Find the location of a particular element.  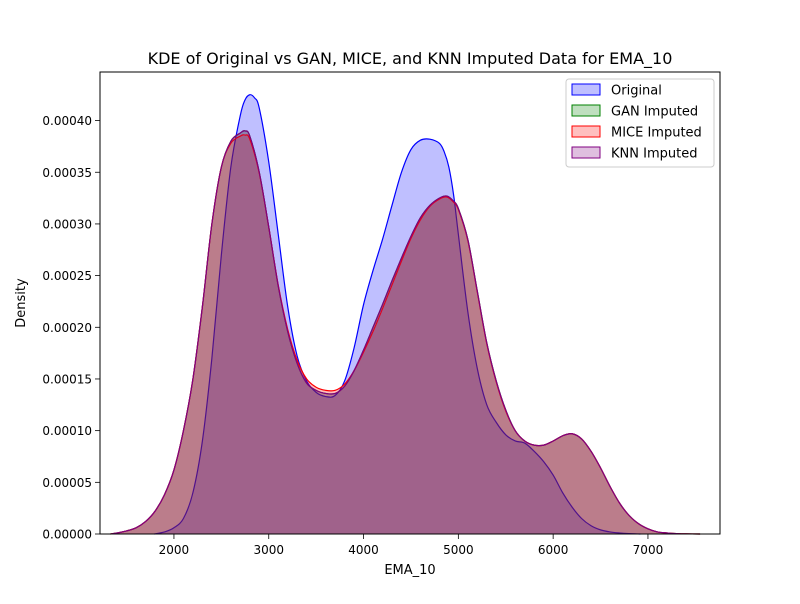

legend-swatch-original is located at coordinates (586, 89).